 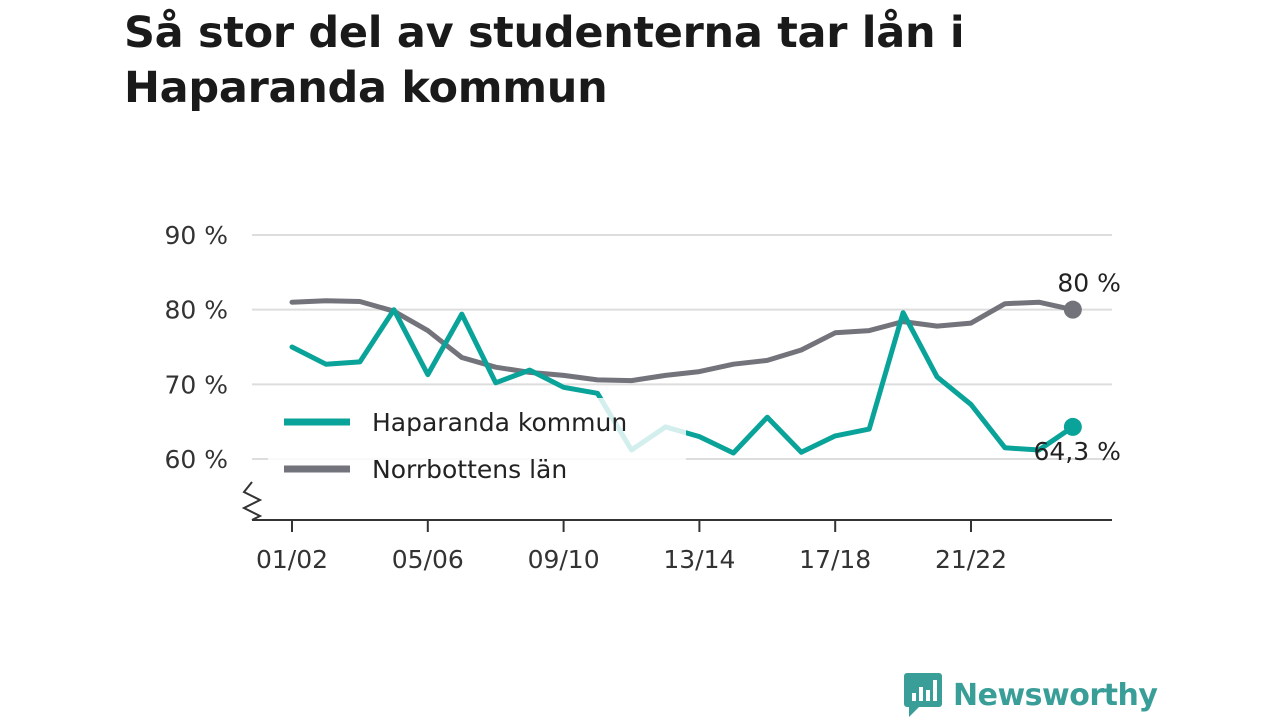 What do you see at coordinates (428, 559) in the screenshot?
I see `x-tick-label: 05/06` at bounding box center [428, 559].